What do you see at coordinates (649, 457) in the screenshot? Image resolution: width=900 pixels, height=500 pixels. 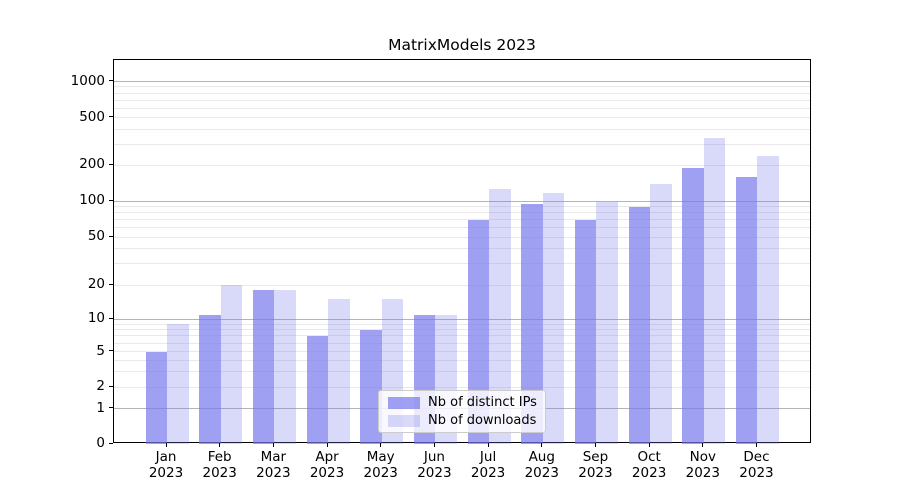 I see `x-tick-month: Oct` at bounding box center [649, 457].